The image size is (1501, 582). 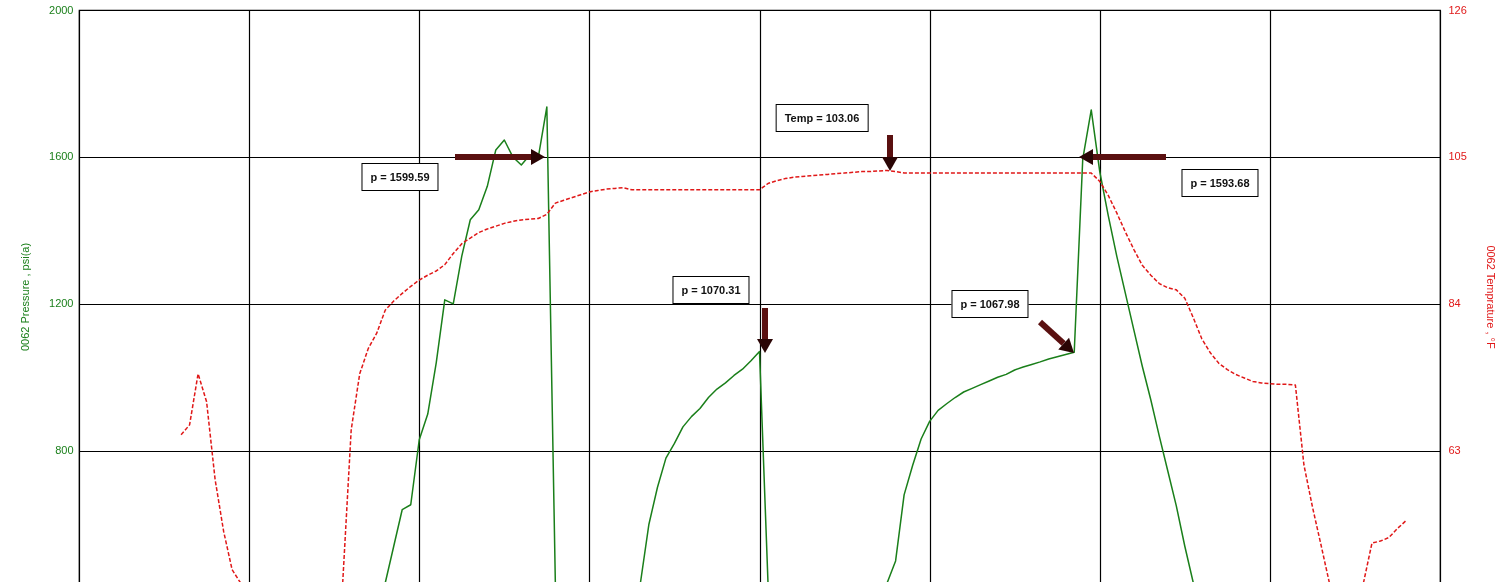 I want to click on y2-axis-title: 0062 Temprature , °F, so click(x=1490, y=297).